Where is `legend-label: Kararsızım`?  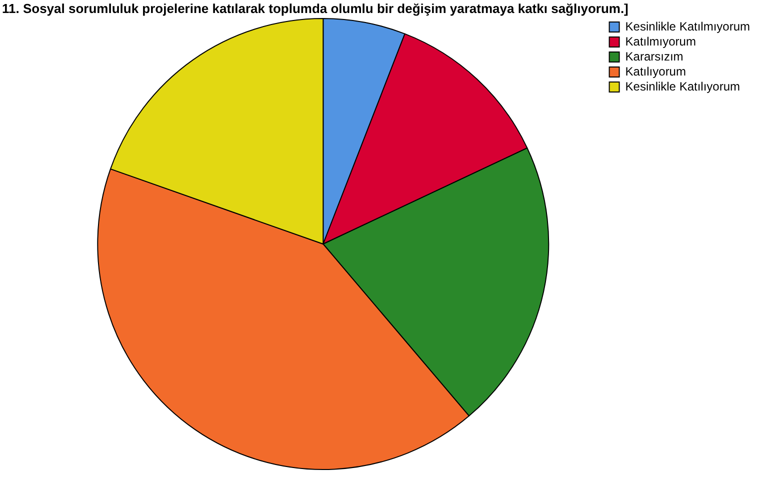
legend-label: Kararsızım is located at coordinates (654, 56).